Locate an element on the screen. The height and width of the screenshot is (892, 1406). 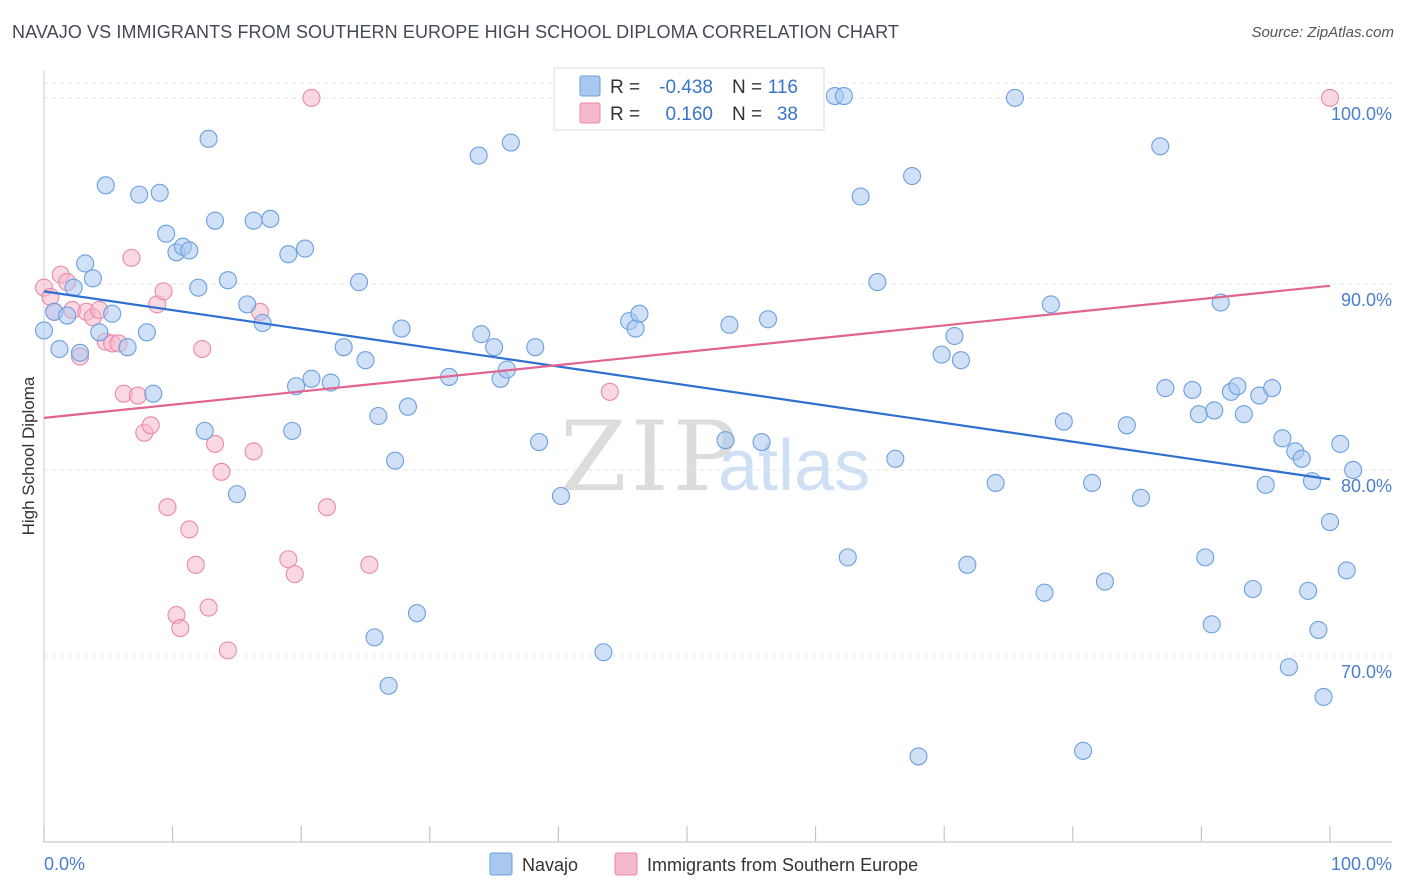
legend-r-label-navajo: R = is located at coordinates (625, 87).